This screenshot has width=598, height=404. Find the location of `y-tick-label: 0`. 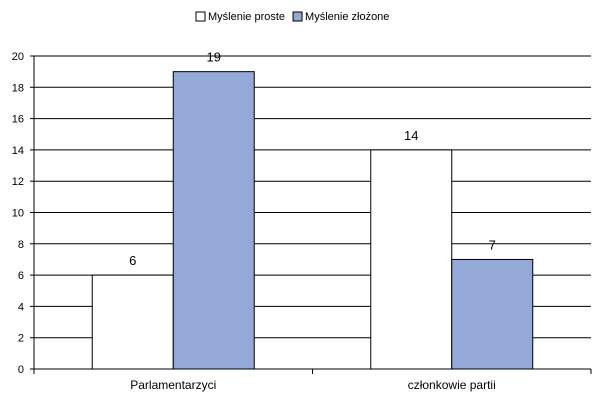

y-tick-label: 0 is located at coordinates (21, 370).